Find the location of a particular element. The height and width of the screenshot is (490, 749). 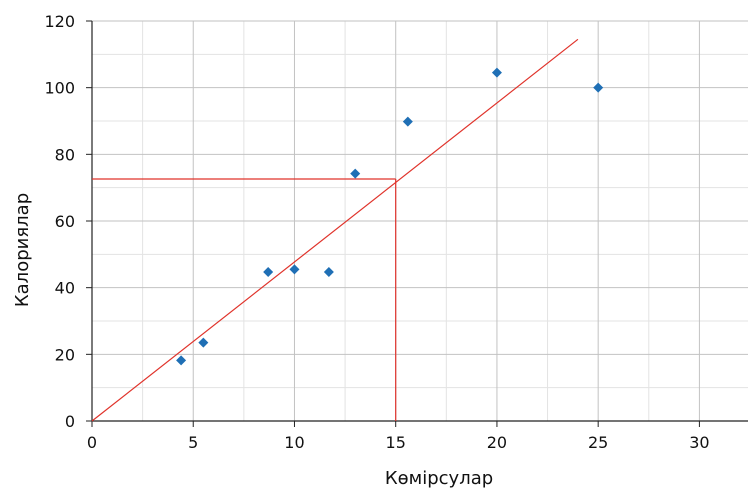

y-tick-label: 100 is located at coordinates (59, 88).